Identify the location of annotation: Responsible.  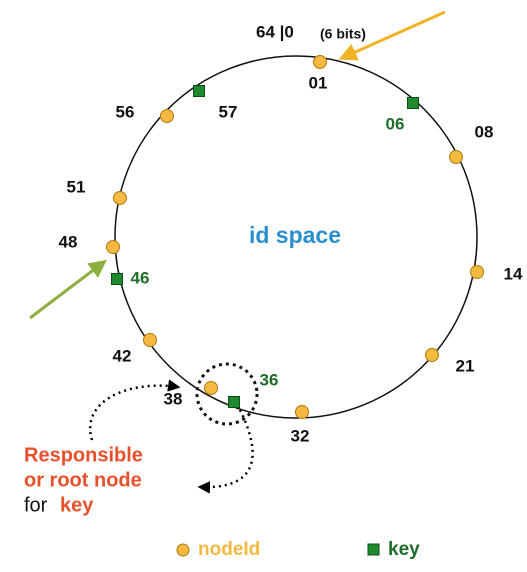
(83, 455).